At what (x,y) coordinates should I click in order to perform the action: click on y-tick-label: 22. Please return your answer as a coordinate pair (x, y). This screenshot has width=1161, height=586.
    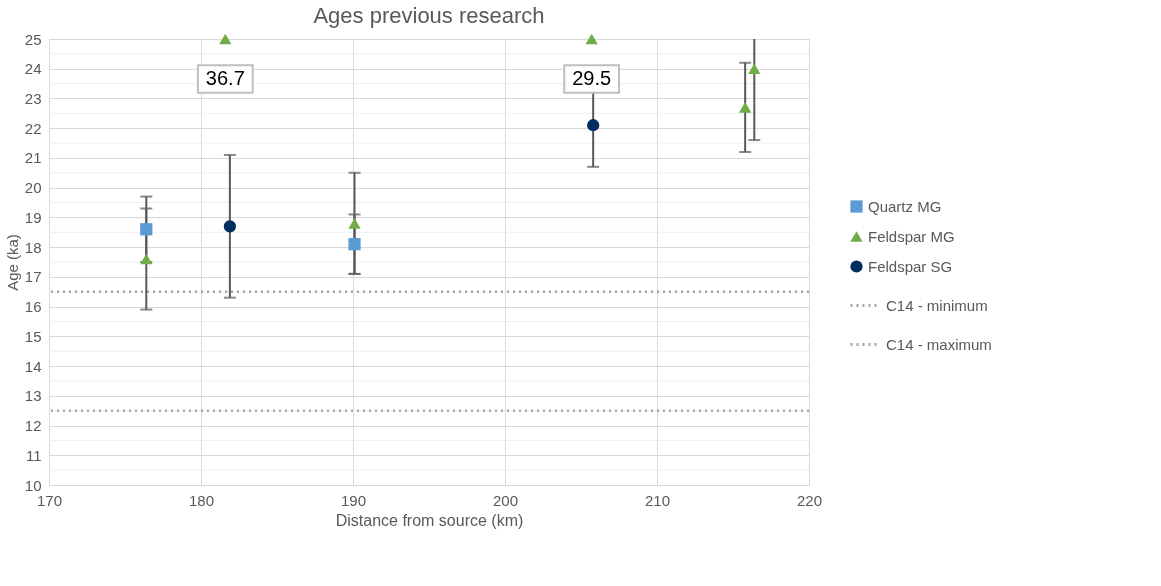
    Looking at the image, I should click on (33, 128).